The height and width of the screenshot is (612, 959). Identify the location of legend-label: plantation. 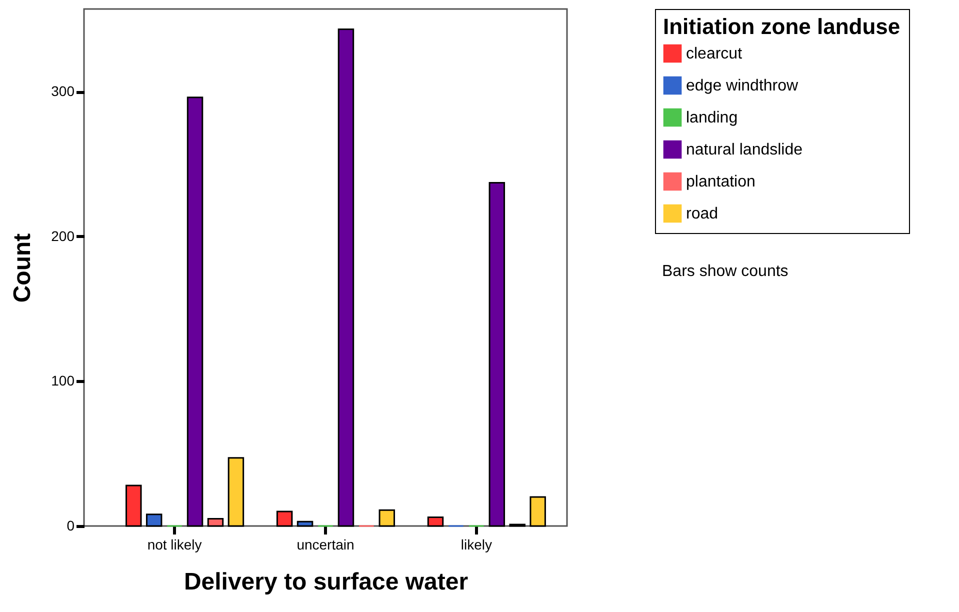
(721, 182).